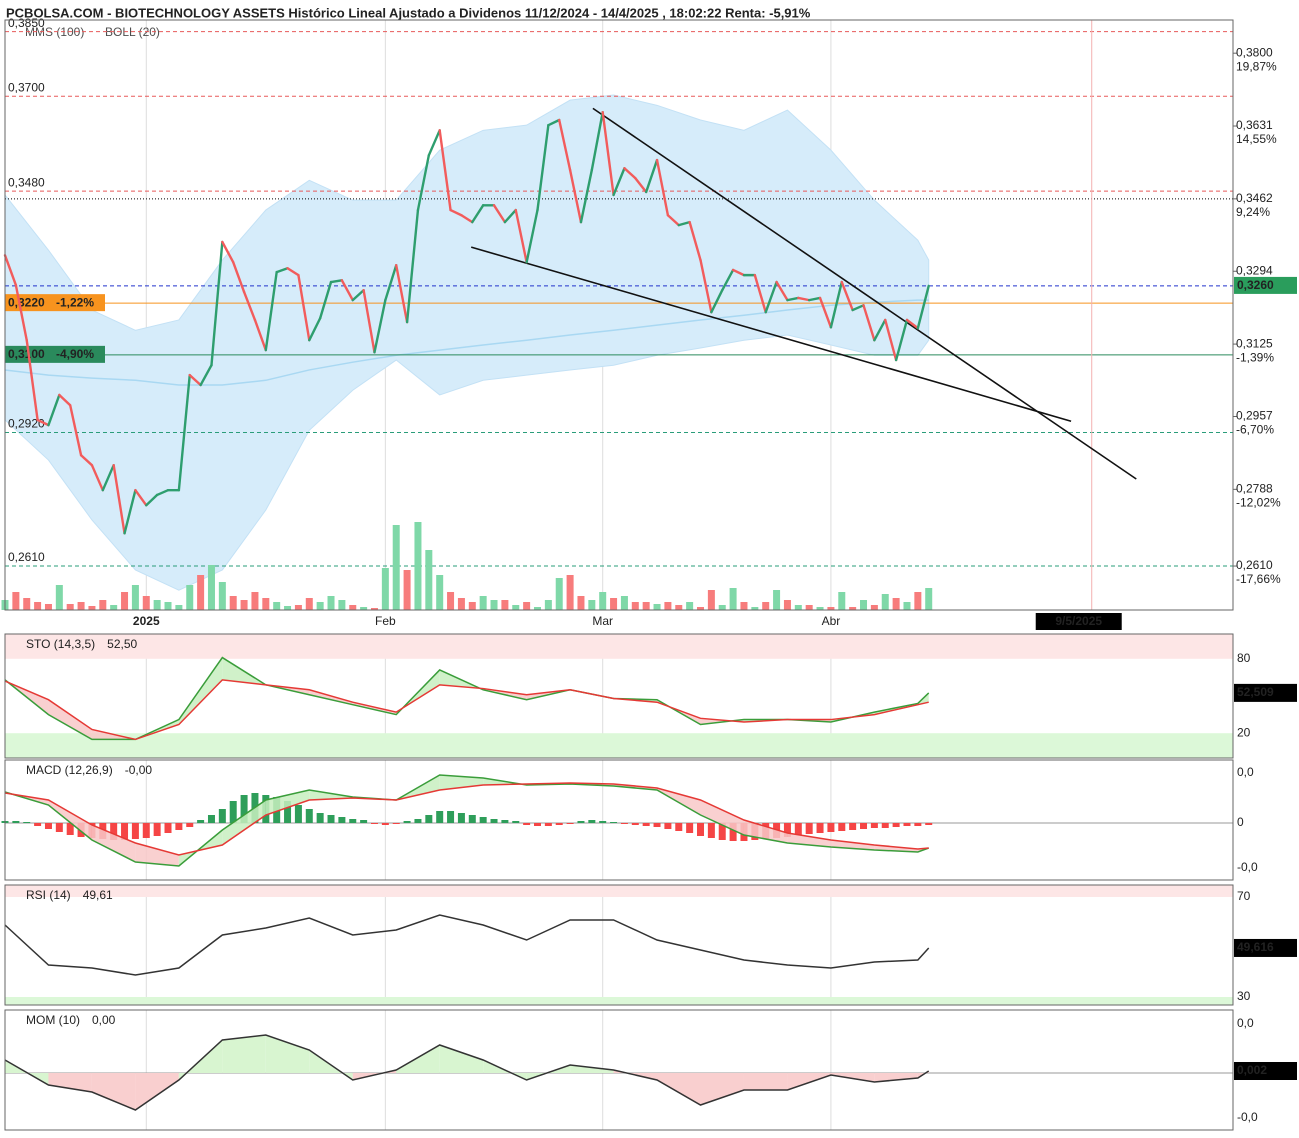 Image resolution: width=1299 pixels, height=1138 pixels. Describe the element at coordinates (1254, 488) in the screenshot. I see `y-tick-label: 0,2788` at that location.